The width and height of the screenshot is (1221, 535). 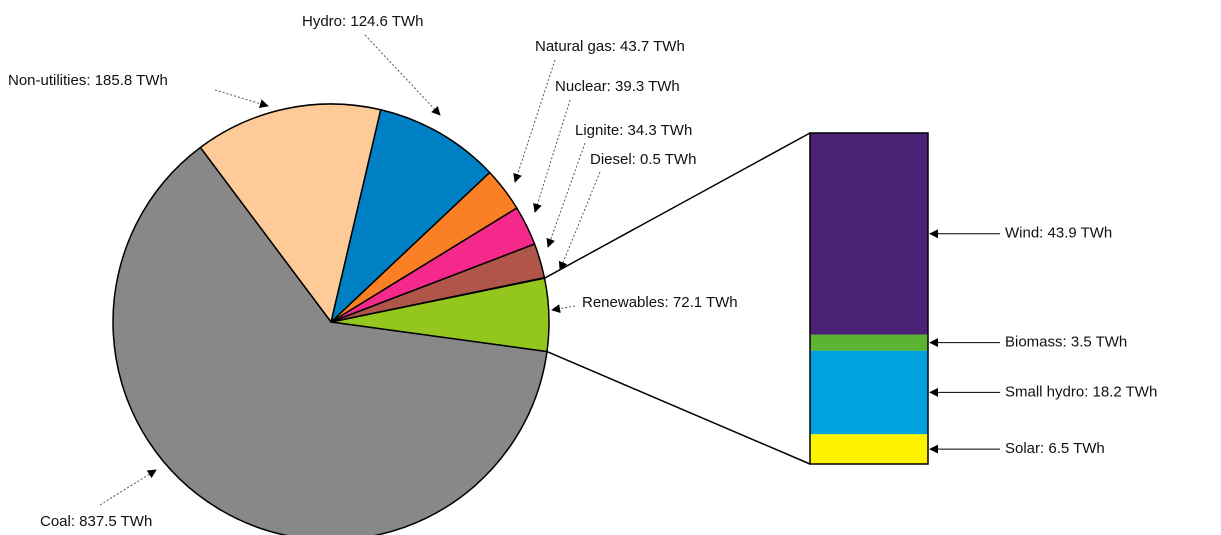 I want to click on slice-label: Nuclear: 39.3 TWh, so click(x=617, y=86).